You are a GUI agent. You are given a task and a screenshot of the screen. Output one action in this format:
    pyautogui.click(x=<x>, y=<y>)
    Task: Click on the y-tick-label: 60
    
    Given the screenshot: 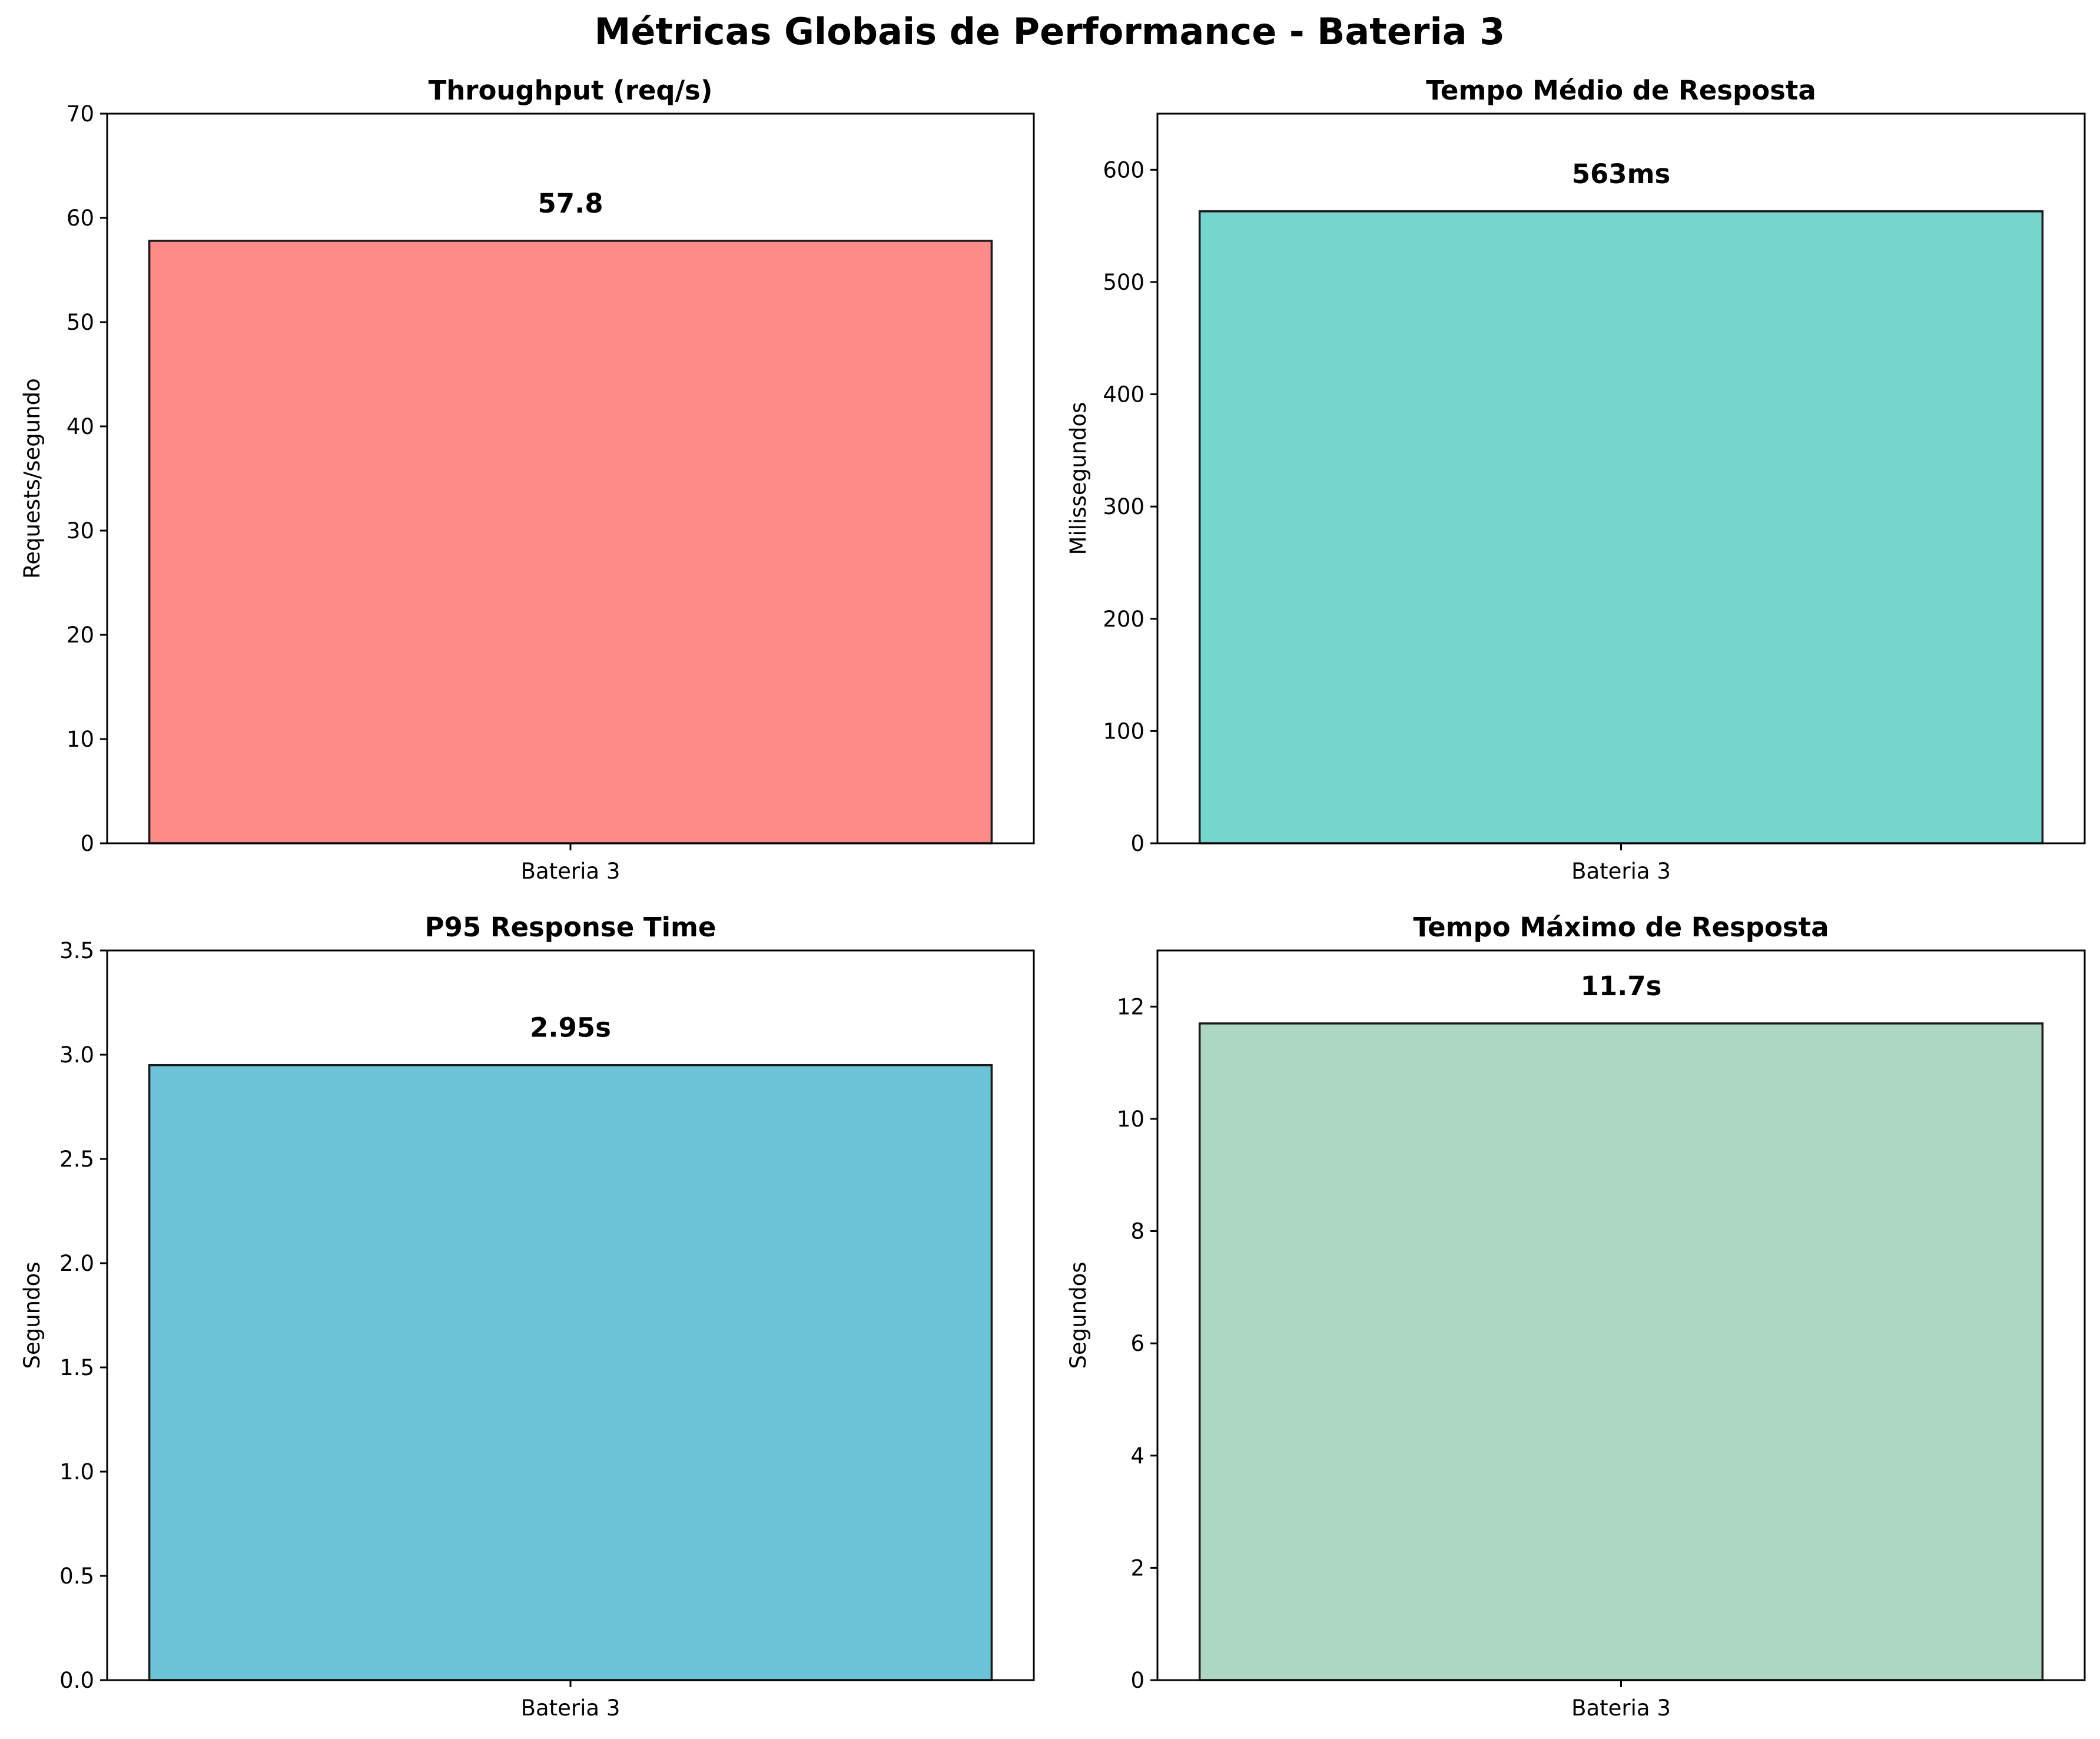 What is the action you would take?
    pyautogui.click(x=81, y=218)
    